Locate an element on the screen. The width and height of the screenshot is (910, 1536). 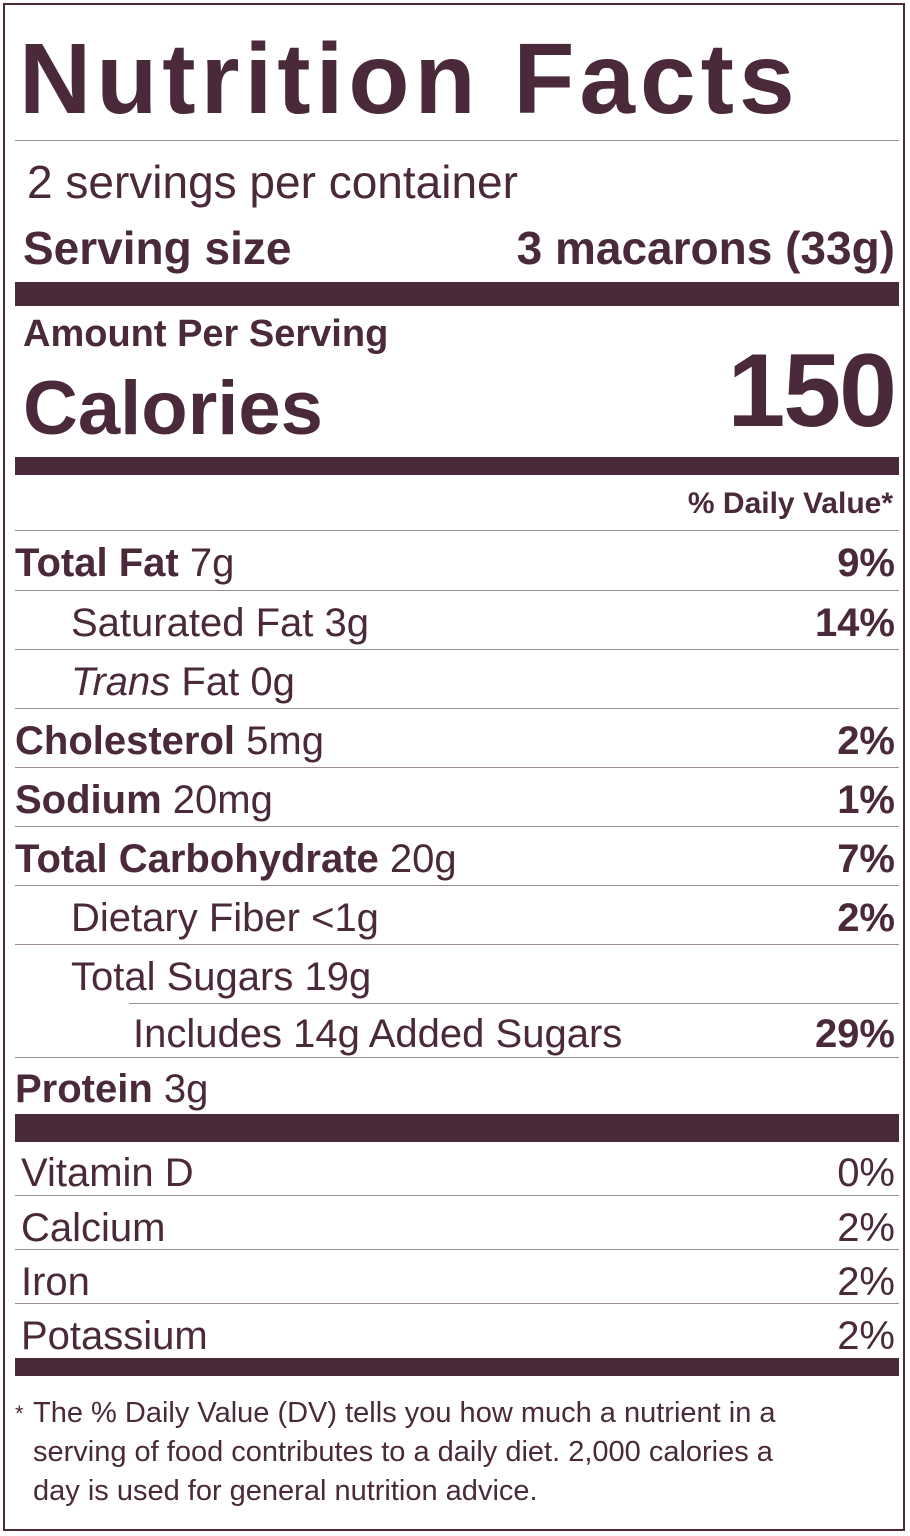
vitamin-row-calcium: Calcium 2% is located at coordinates (457, 1223).